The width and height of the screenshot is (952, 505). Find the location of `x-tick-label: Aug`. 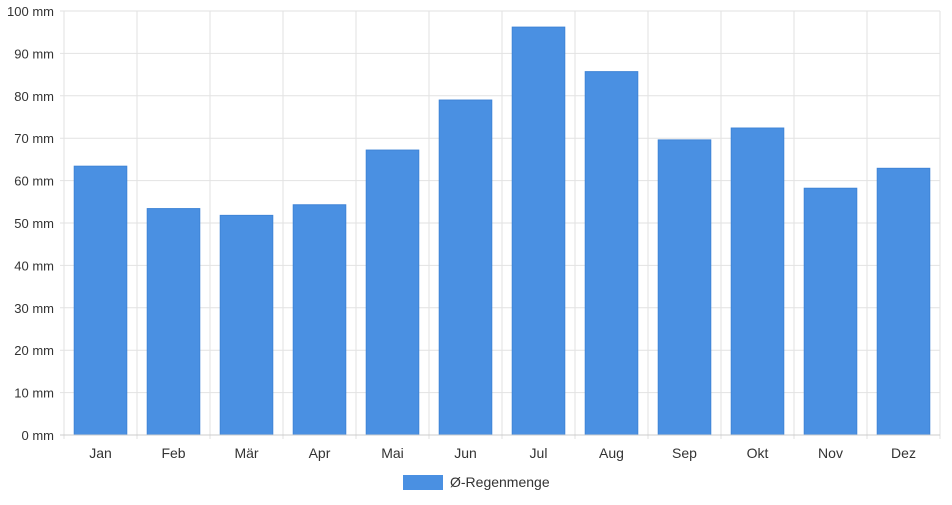

x-tick-label: Aug is located at coordinates (611, 453).